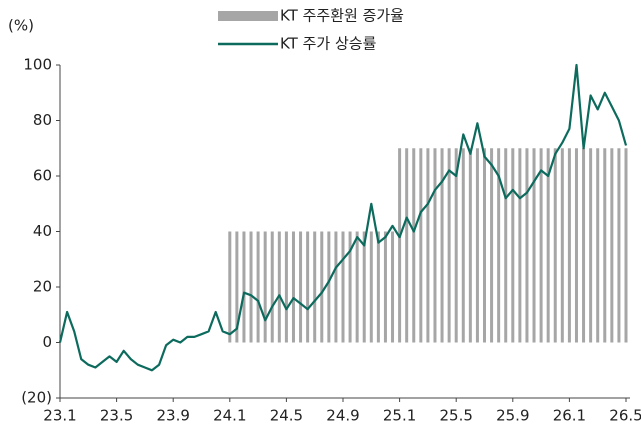  I want to click on x-tick-label: 24.5, so click(286, 416).